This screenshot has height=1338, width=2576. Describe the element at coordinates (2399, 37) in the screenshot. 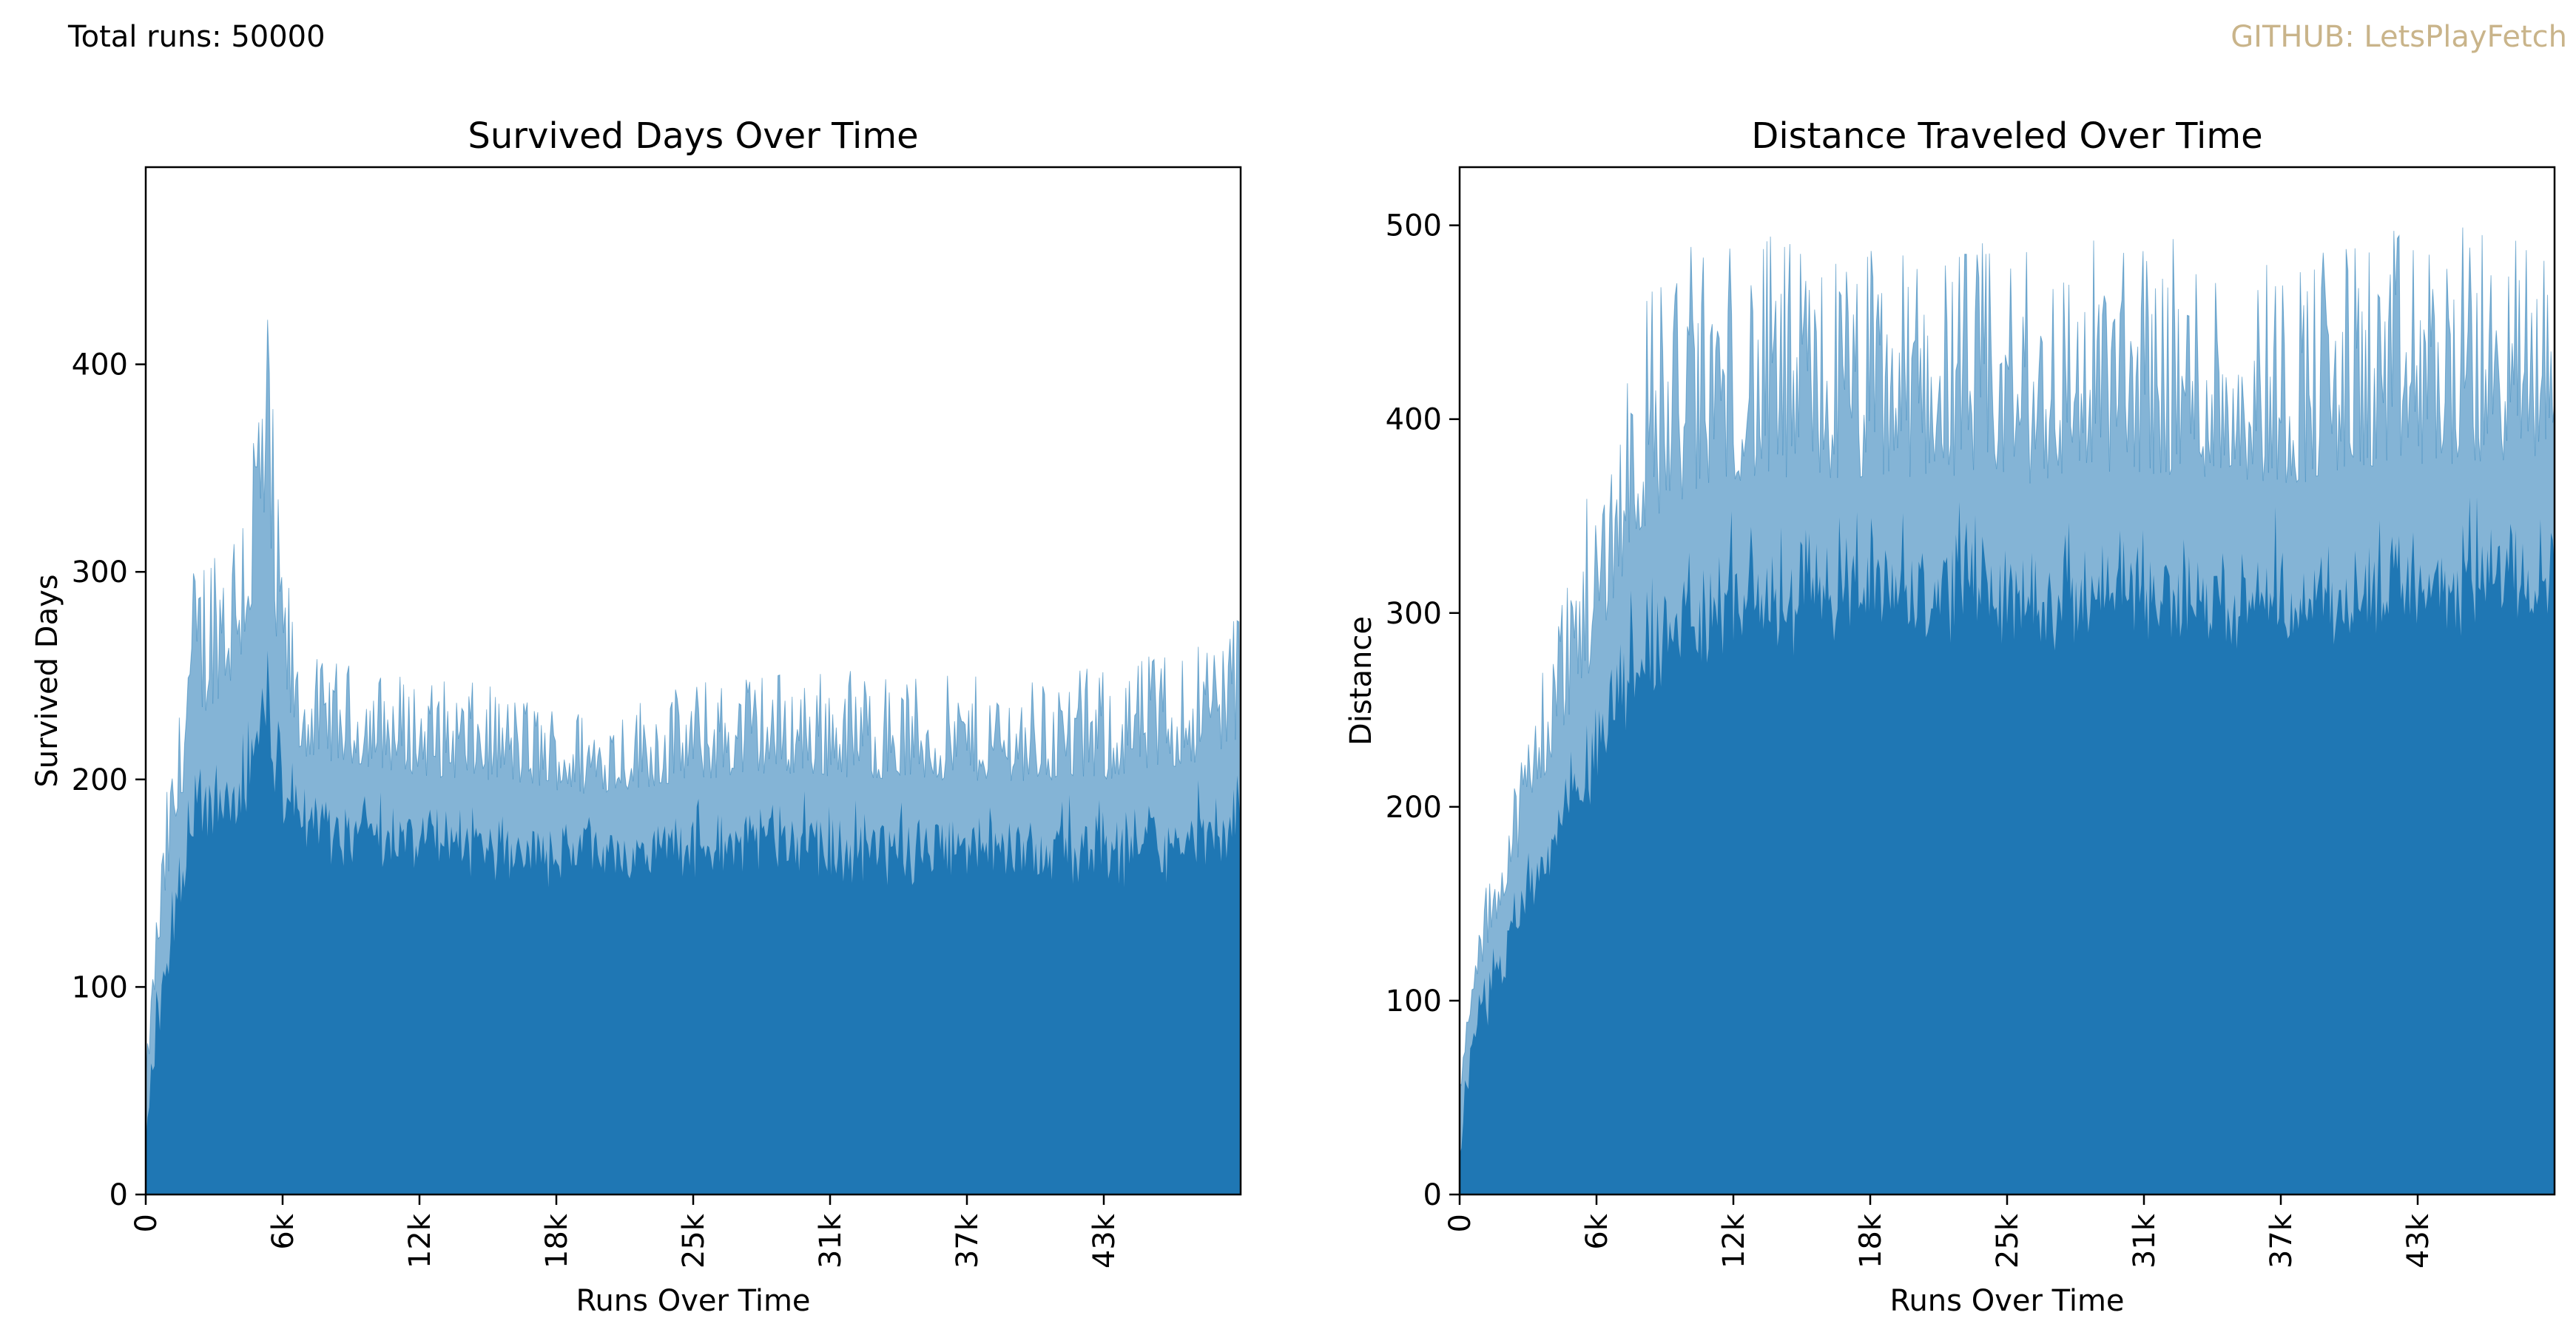

I see `github-credit-label: GITHUB: LetsPlayFetch` at that location.